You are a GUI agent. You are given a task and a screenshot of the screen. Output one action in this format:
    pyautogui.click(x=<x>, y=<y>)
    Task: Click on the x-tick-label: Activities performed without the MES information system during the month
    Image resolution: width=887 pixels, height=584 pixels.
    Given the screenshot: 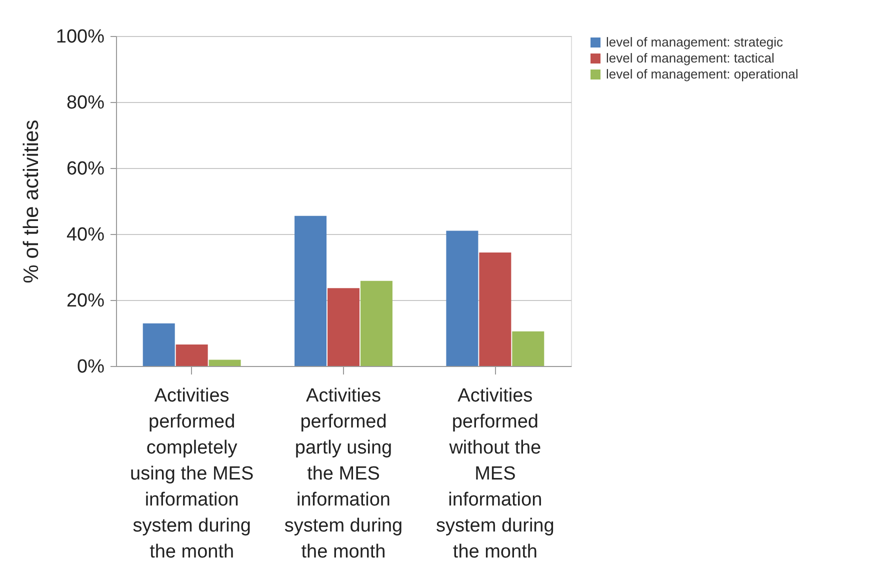 What is the action you would take?
    pyautogui.click(x=495, y=474)
    